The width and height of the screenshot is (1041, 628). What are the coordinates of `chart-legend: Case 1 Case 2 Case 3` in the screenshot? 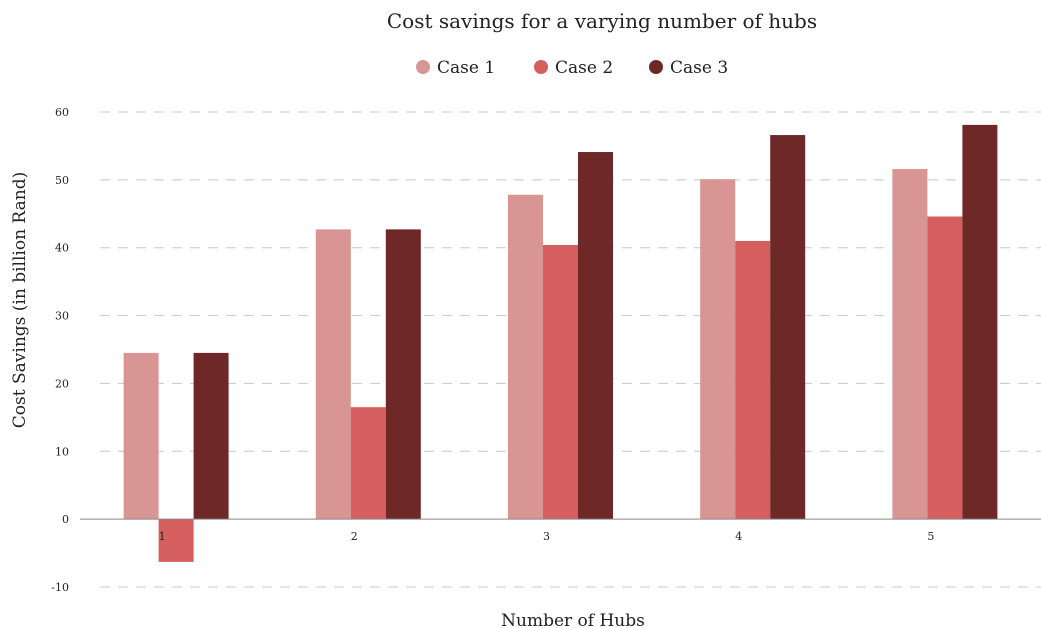 It's located at (572, 68).